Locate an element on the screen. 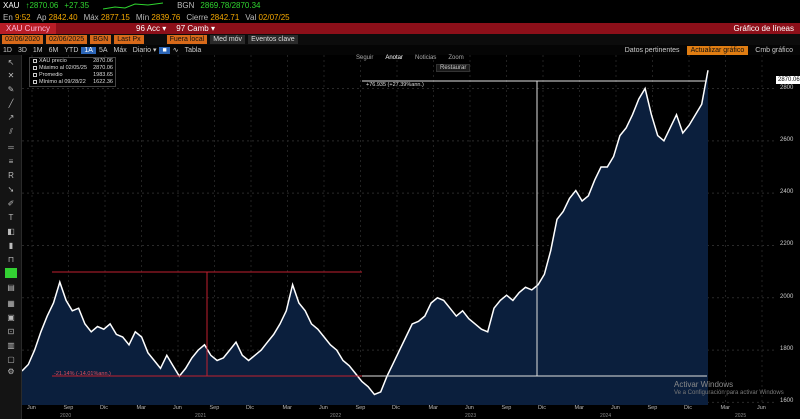 Image resolution: width=800 pixels, height=419 pixels. price-type-field: Last Px is located at coordinates (129, 39).